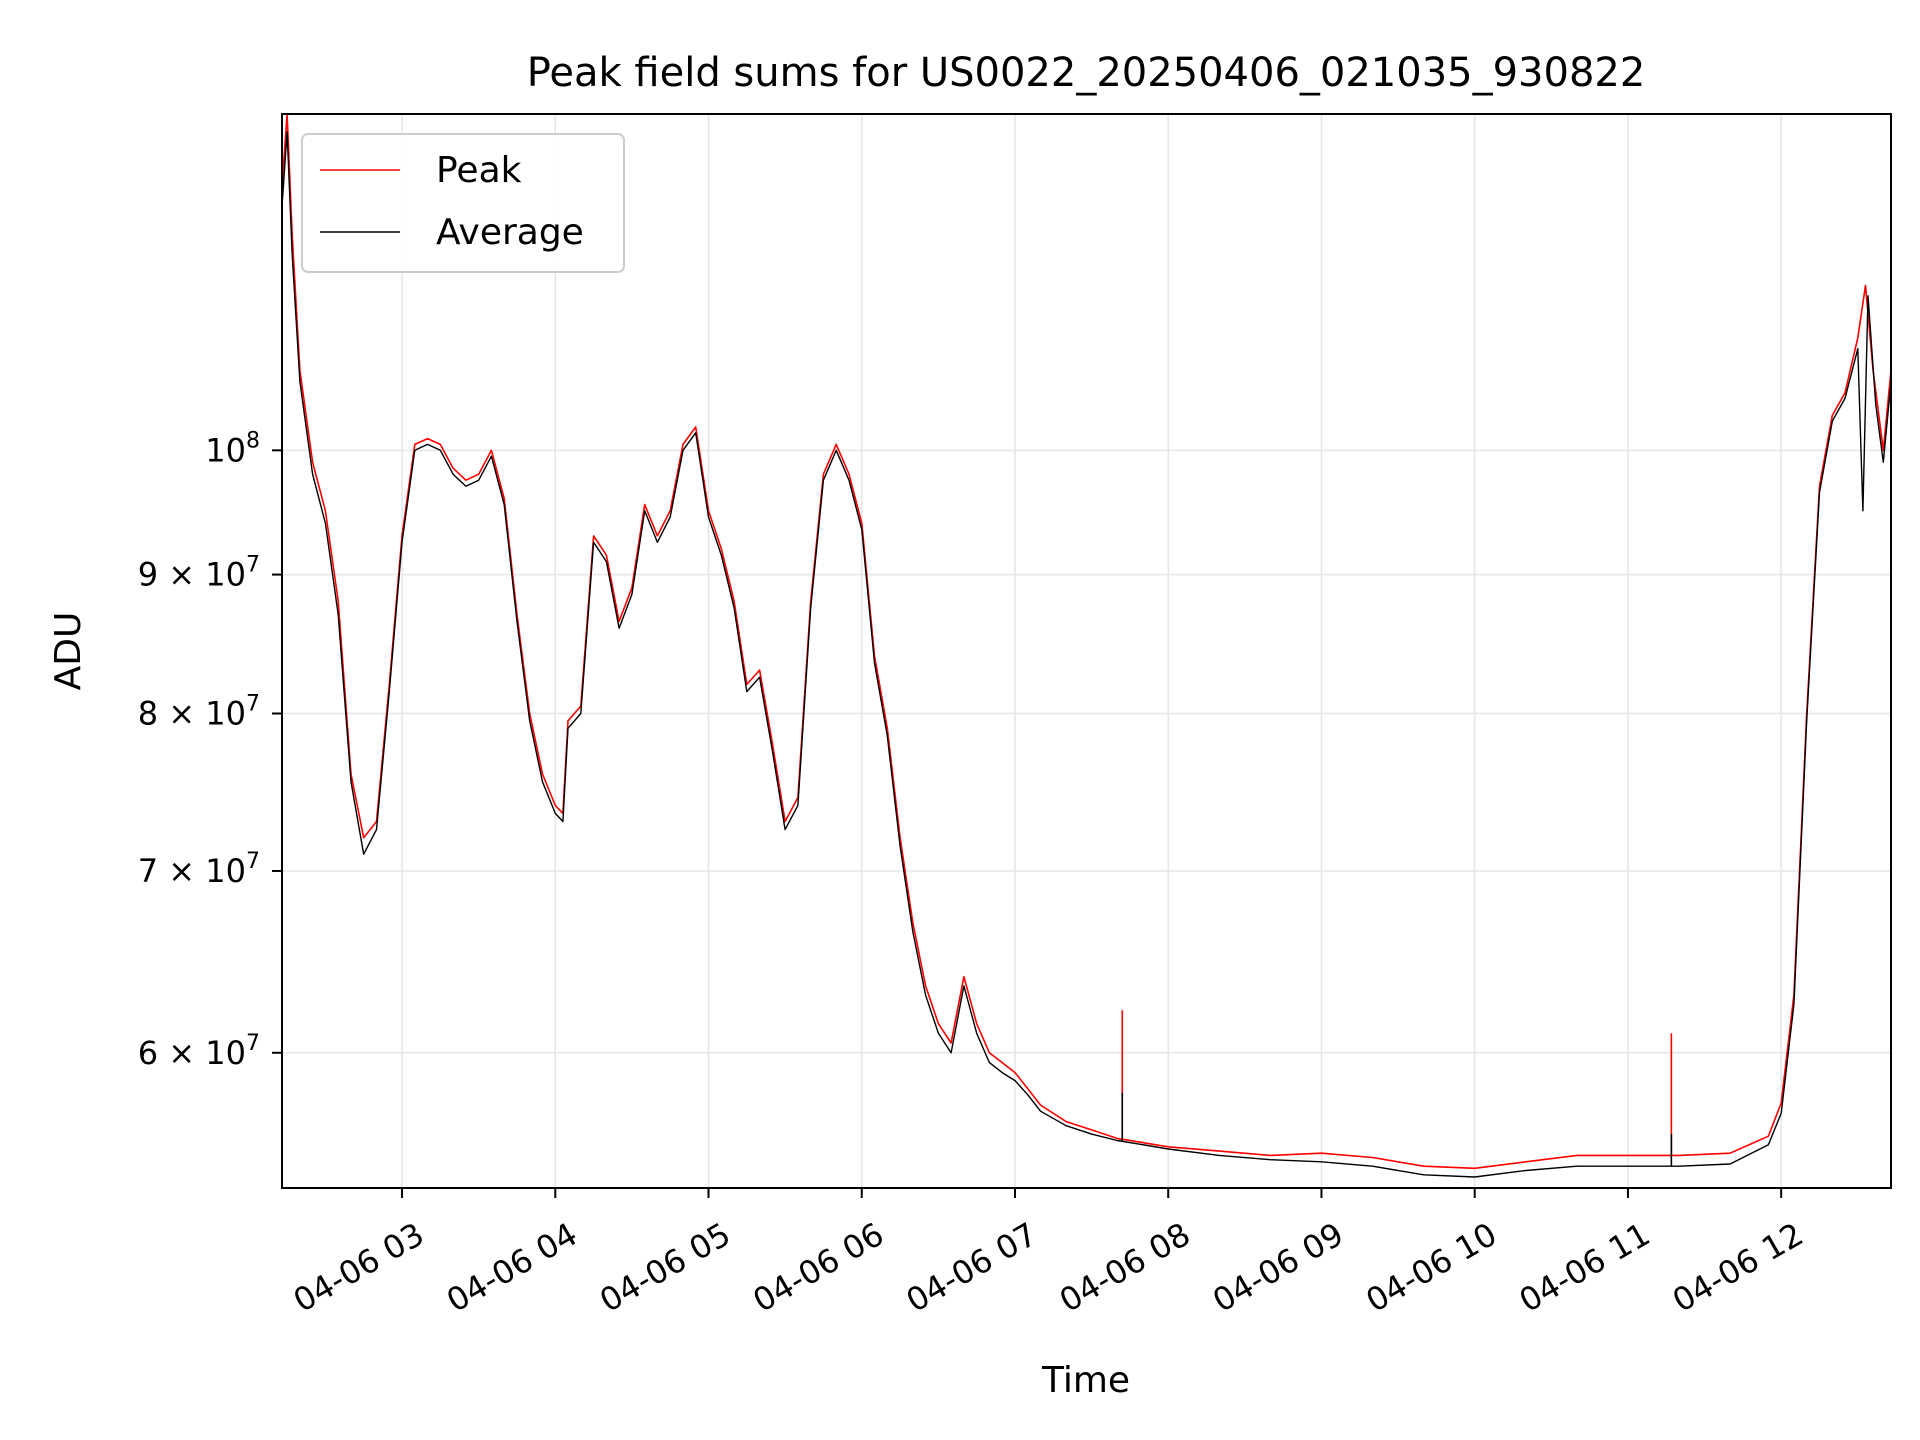 The width and height of the screenshot is (1920, 1440). Describe the element at coordinates (1085, 1380) in the screenshot. I see `x-axis-label: Time` at that location.